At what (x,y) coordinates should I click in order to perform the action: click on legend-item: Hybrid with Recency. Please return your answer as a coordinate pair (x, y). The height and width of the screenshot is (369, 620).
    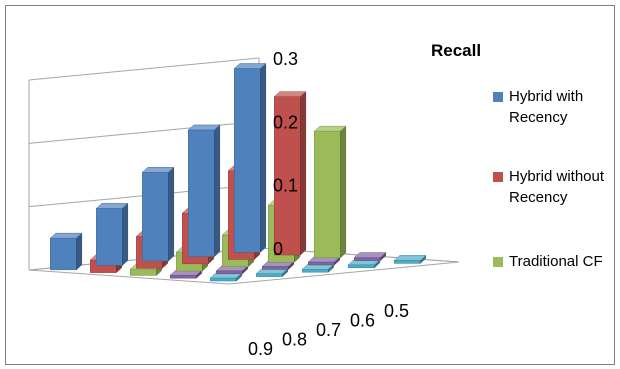
    Looking at the image, I should click on (556, 107).